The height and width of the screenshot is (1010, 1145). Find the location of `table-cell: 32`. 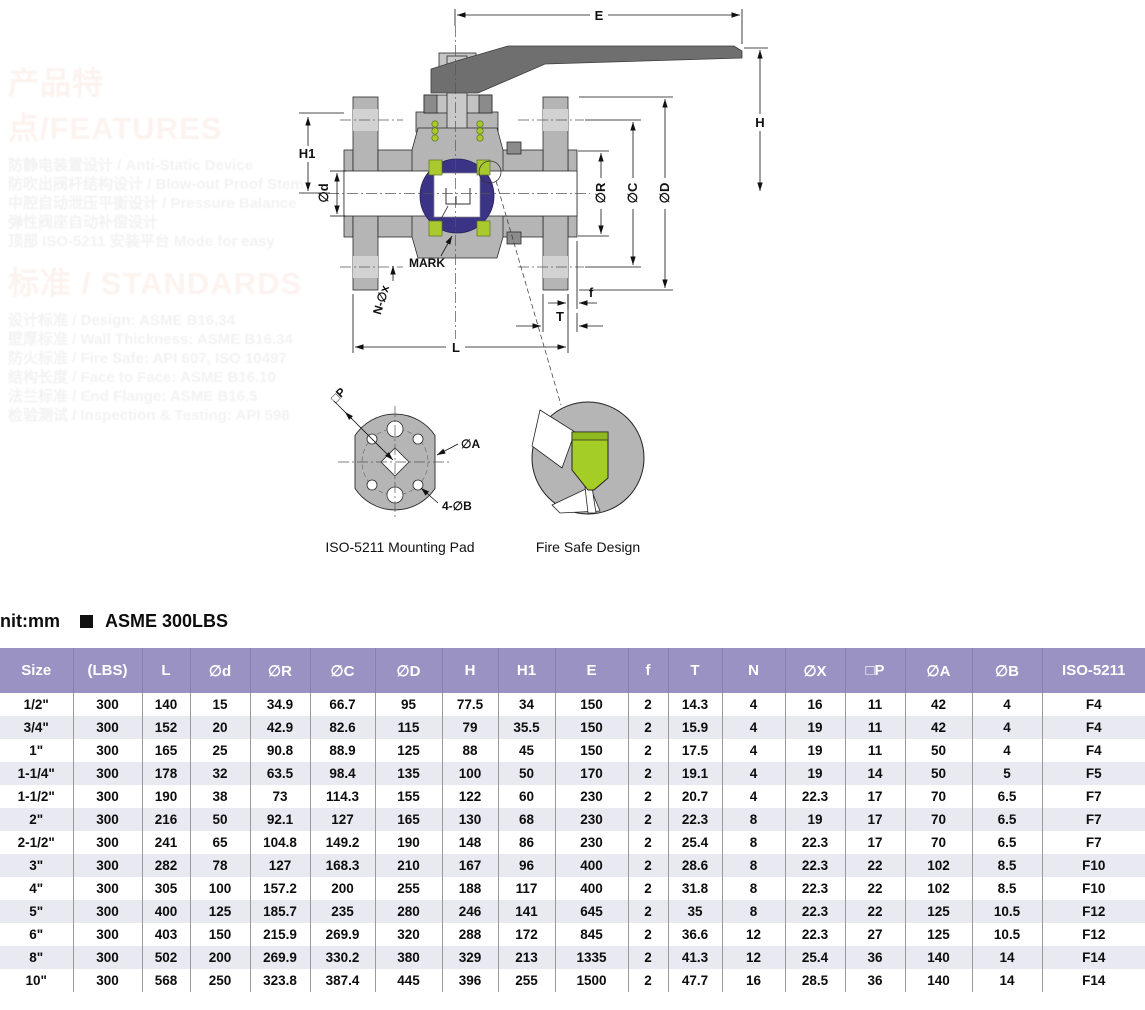

table-cell: 32 is located at coordinates (220, 773).